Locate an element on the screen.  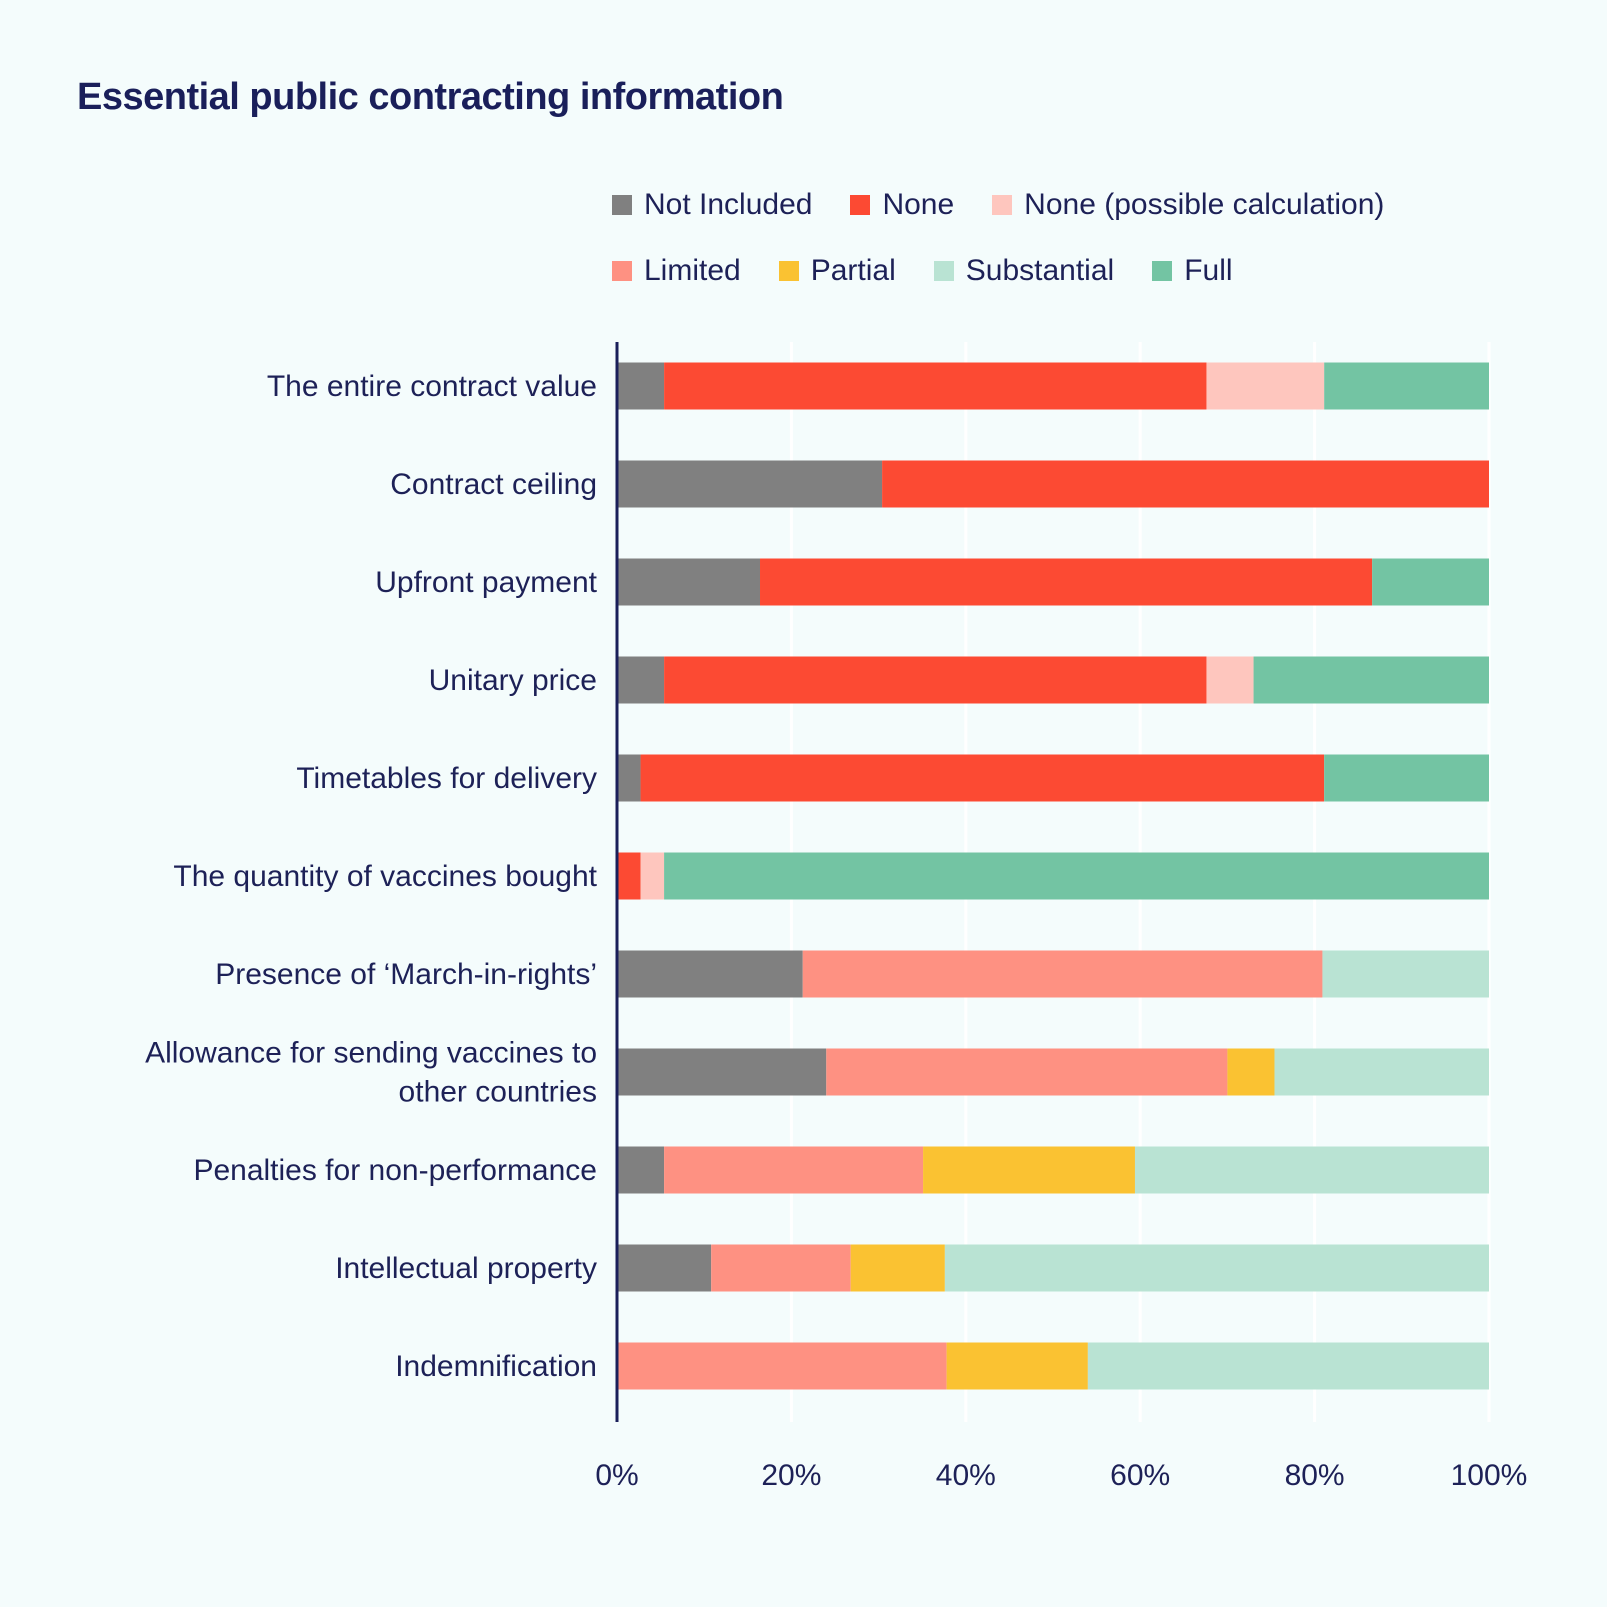
bar-limited-allowance-for-sending-vaccines-to-other-countries is located at coordinates (1027, 1072).